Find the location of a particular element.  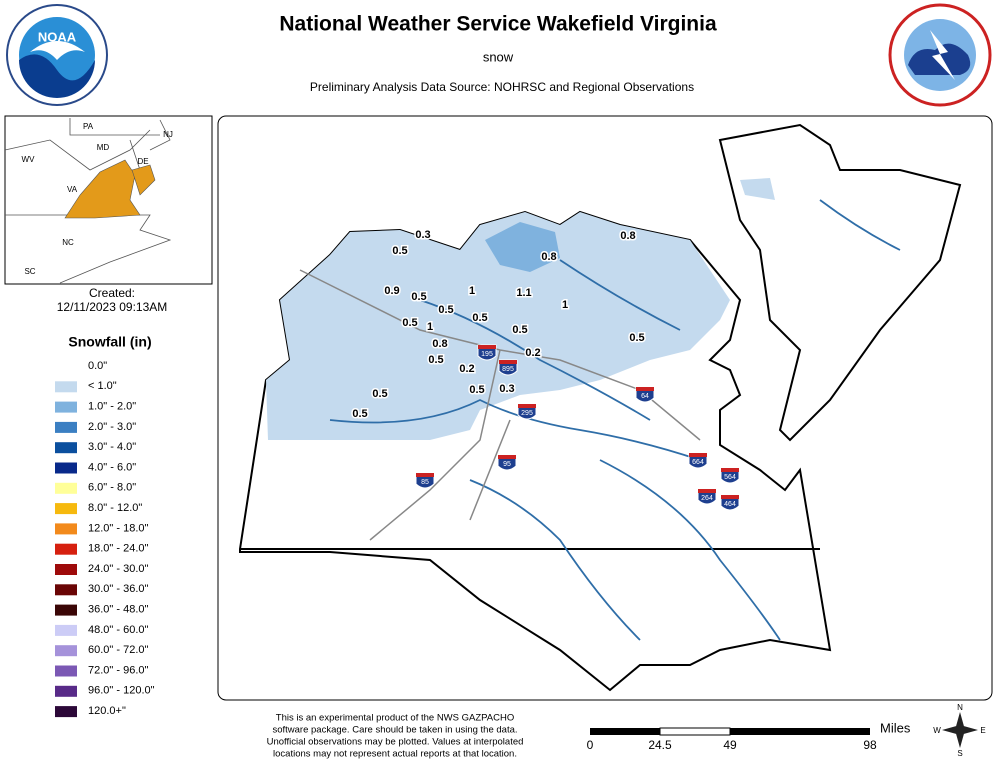

legend-label: 18.0" - 24.0" is located at coordinates (118, 549).